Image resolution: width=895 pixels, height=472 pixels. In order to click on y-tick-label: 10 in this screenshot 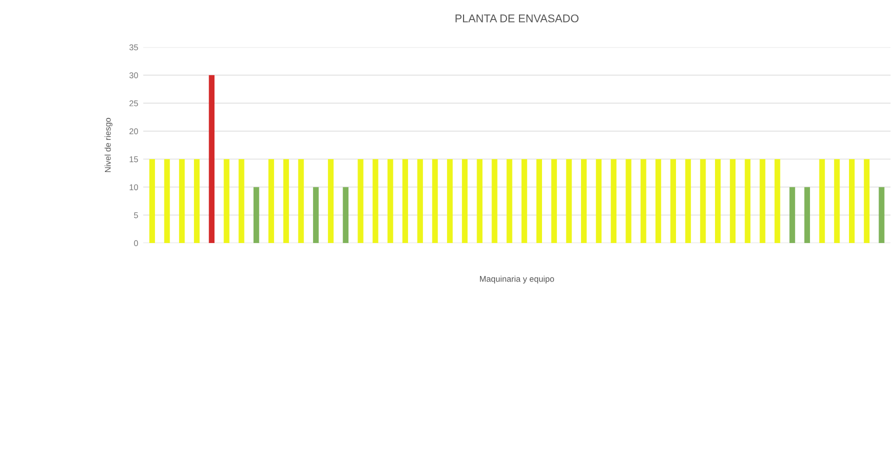, I will do `click(134, 187)`.